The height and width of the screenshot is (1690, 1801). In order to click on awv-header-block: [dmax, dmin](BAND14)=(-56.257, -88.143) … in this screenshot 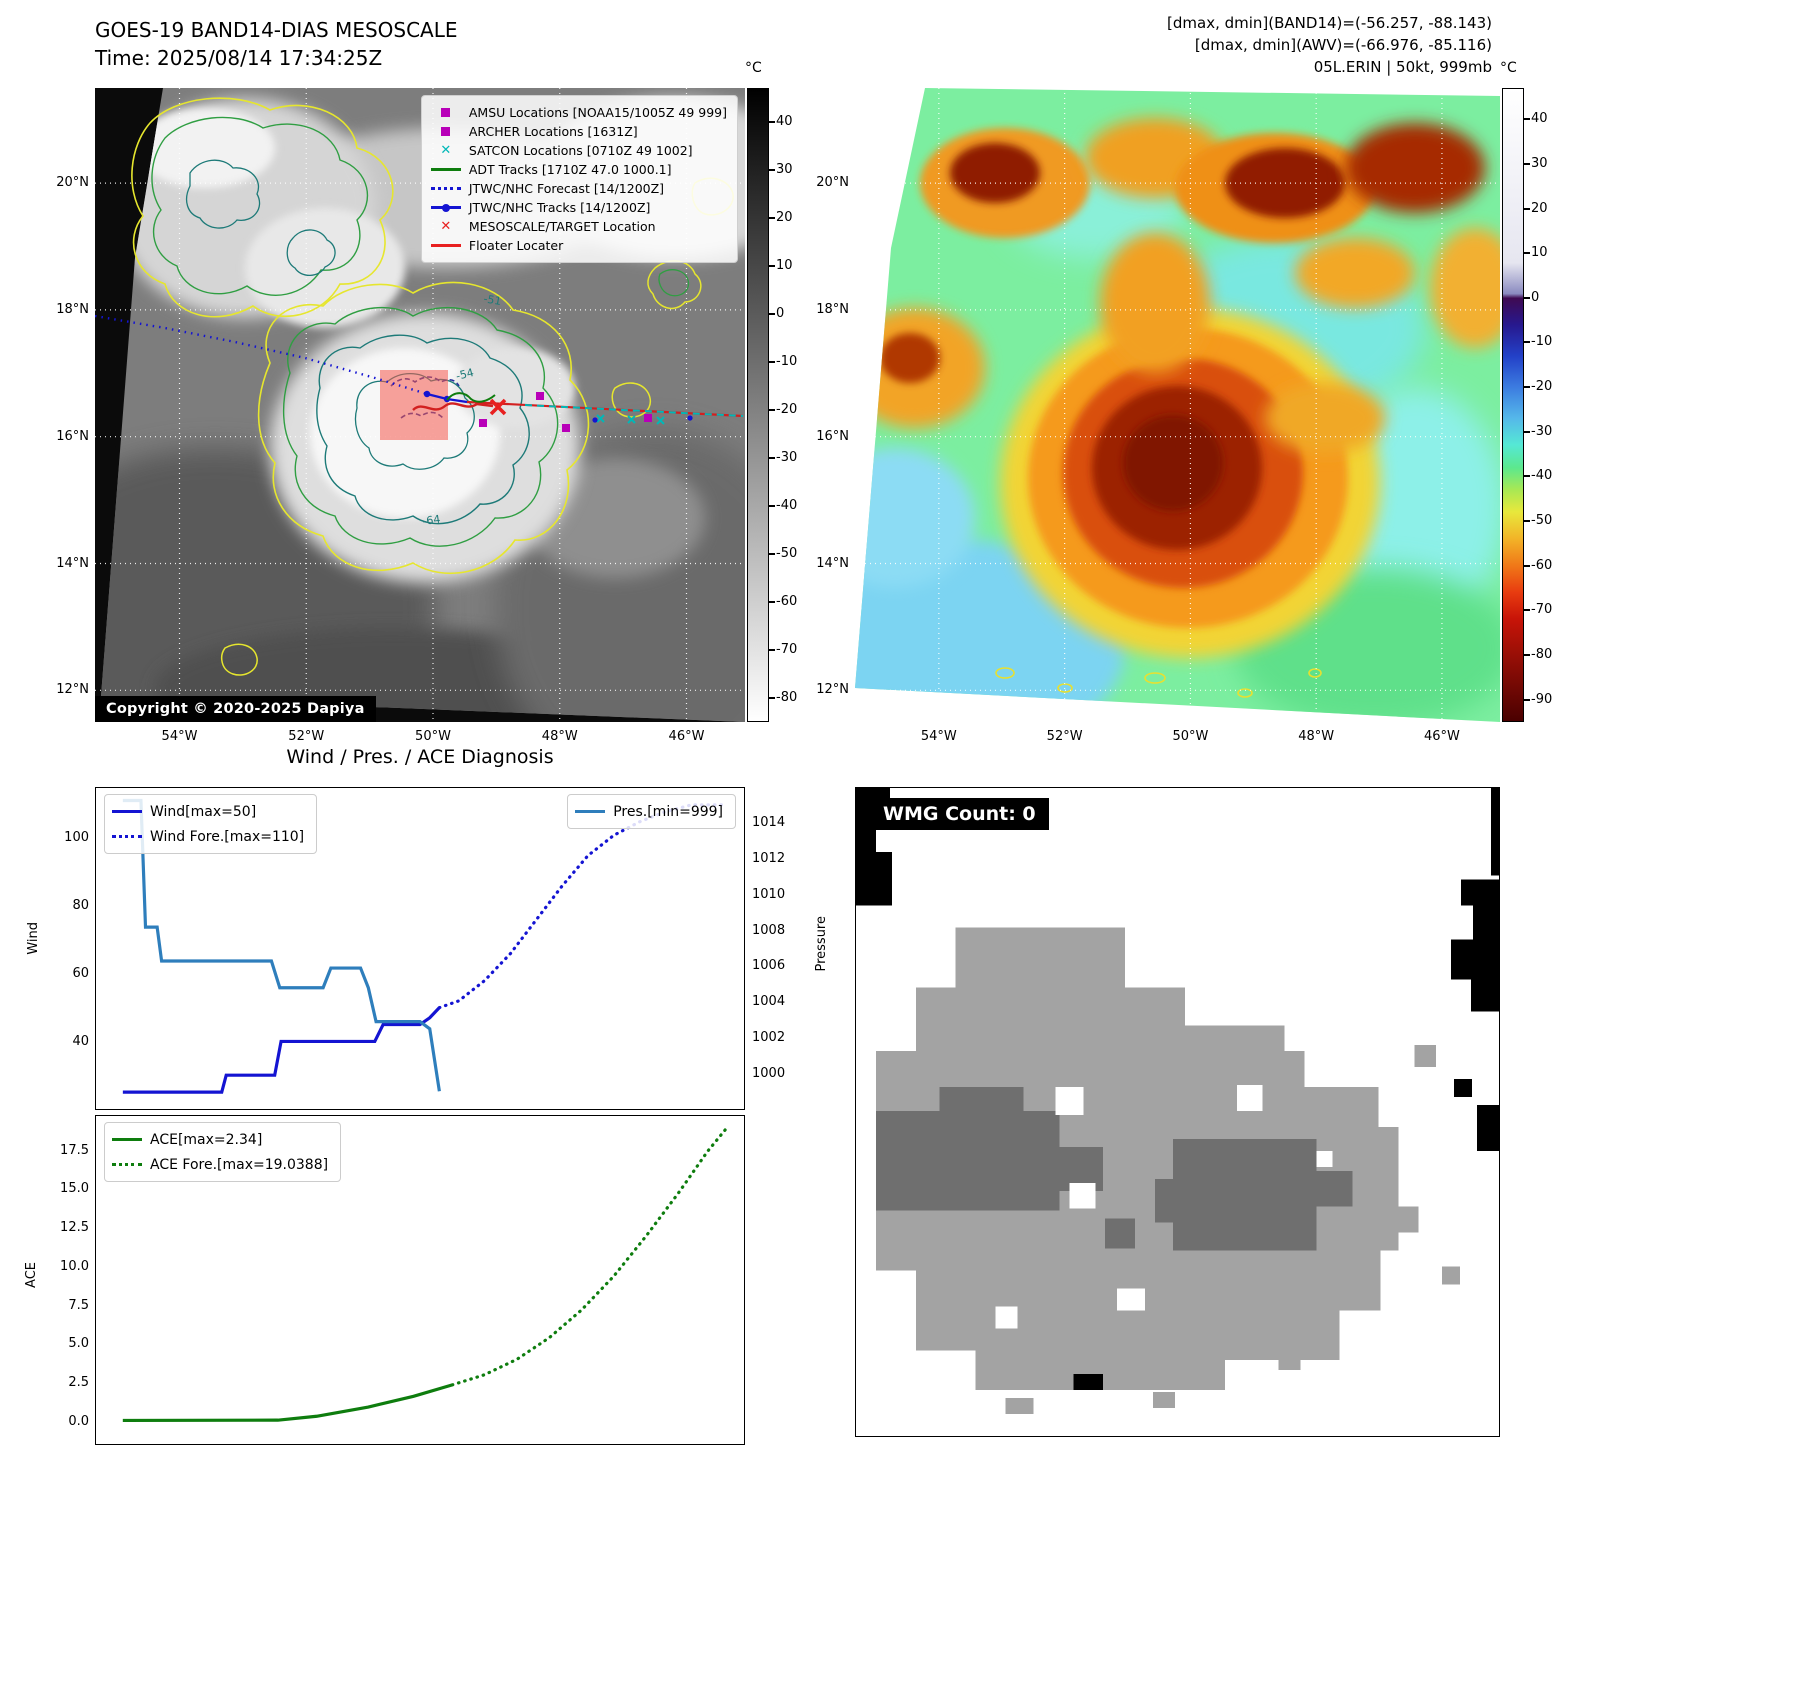, I will do `click(1329, 45)`.